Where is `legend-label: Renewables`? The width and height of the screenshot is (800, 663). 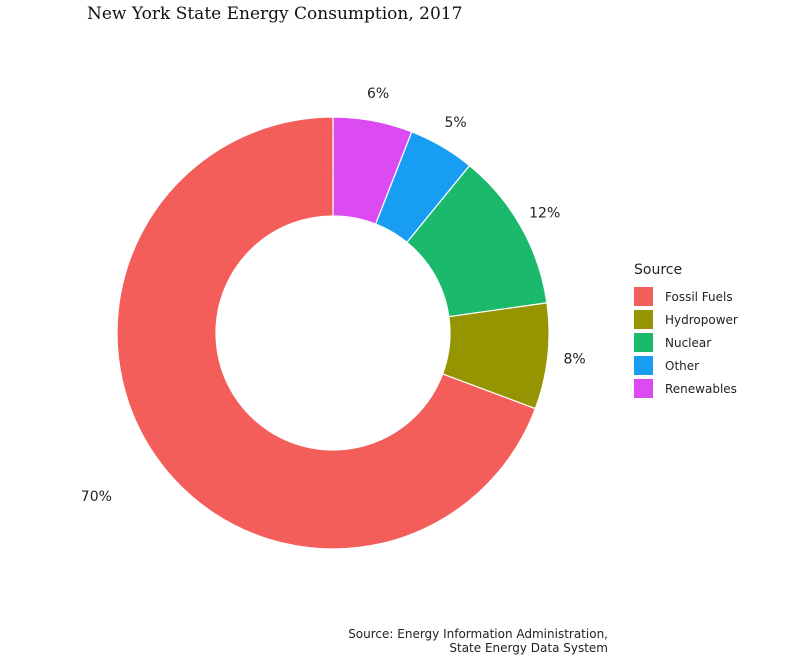
legend-label: Renewables is located at coordinates (701, 388).